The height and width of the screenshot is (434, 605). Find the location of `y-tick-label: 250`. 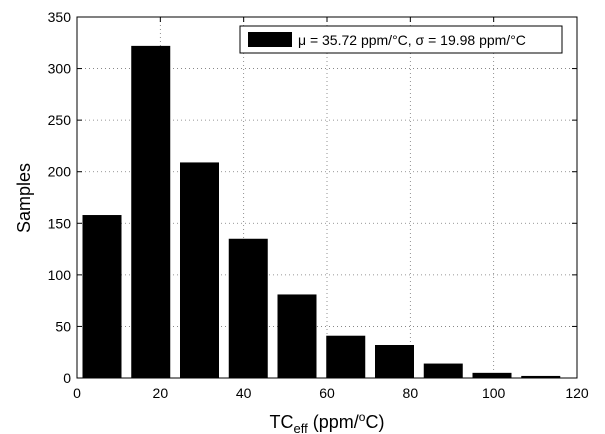

y-tick-label: 250 is located at coordinates (60, 120).